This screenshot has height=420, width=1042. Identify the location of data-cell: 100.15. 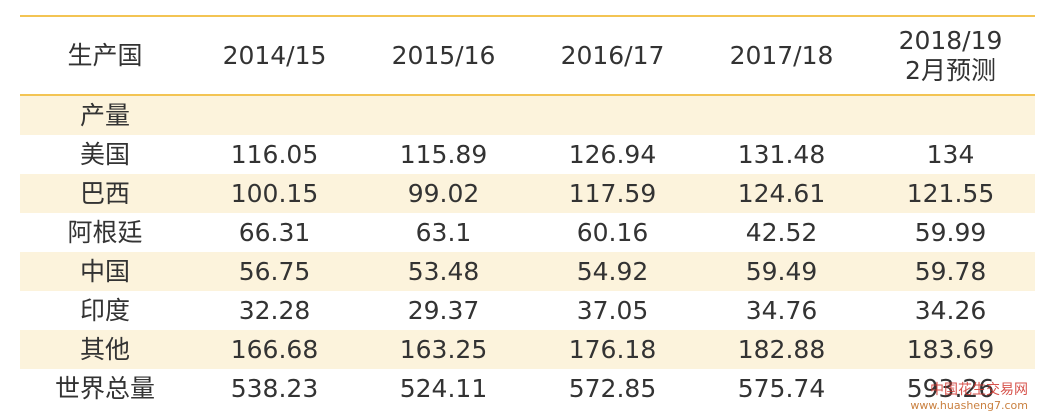
(274, 193).